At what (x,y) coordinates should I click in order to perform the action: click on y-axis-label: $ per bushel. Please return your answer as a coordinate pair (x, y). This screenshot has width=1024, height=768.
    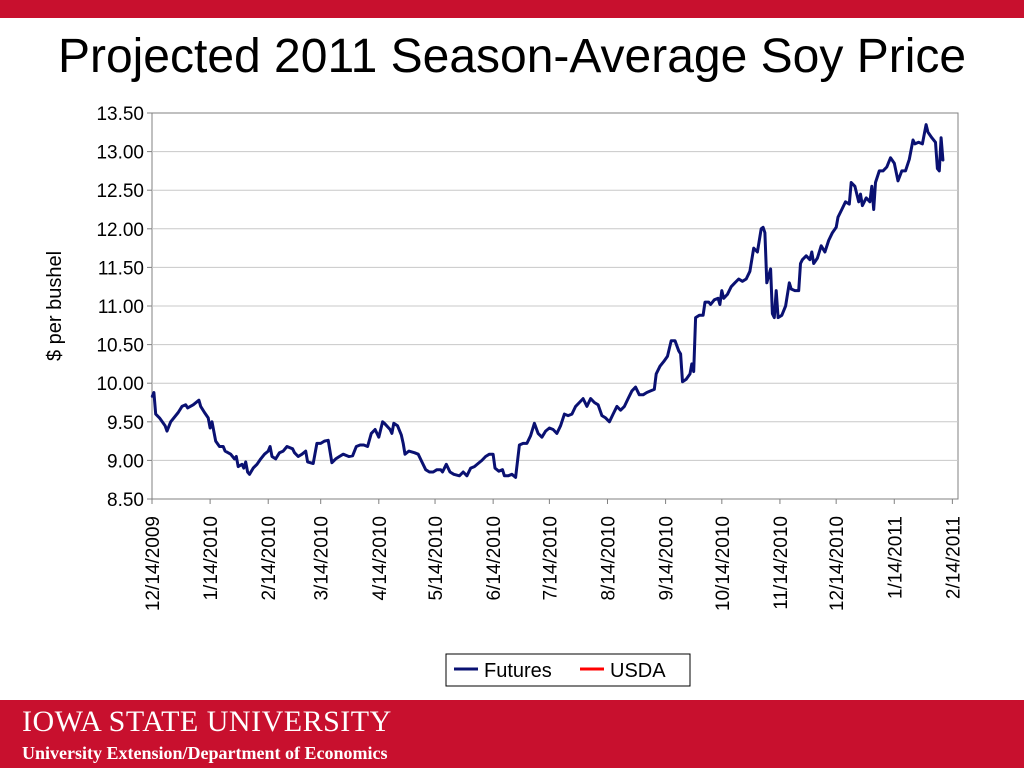
    Looking at the image, I should click on (55, 306).